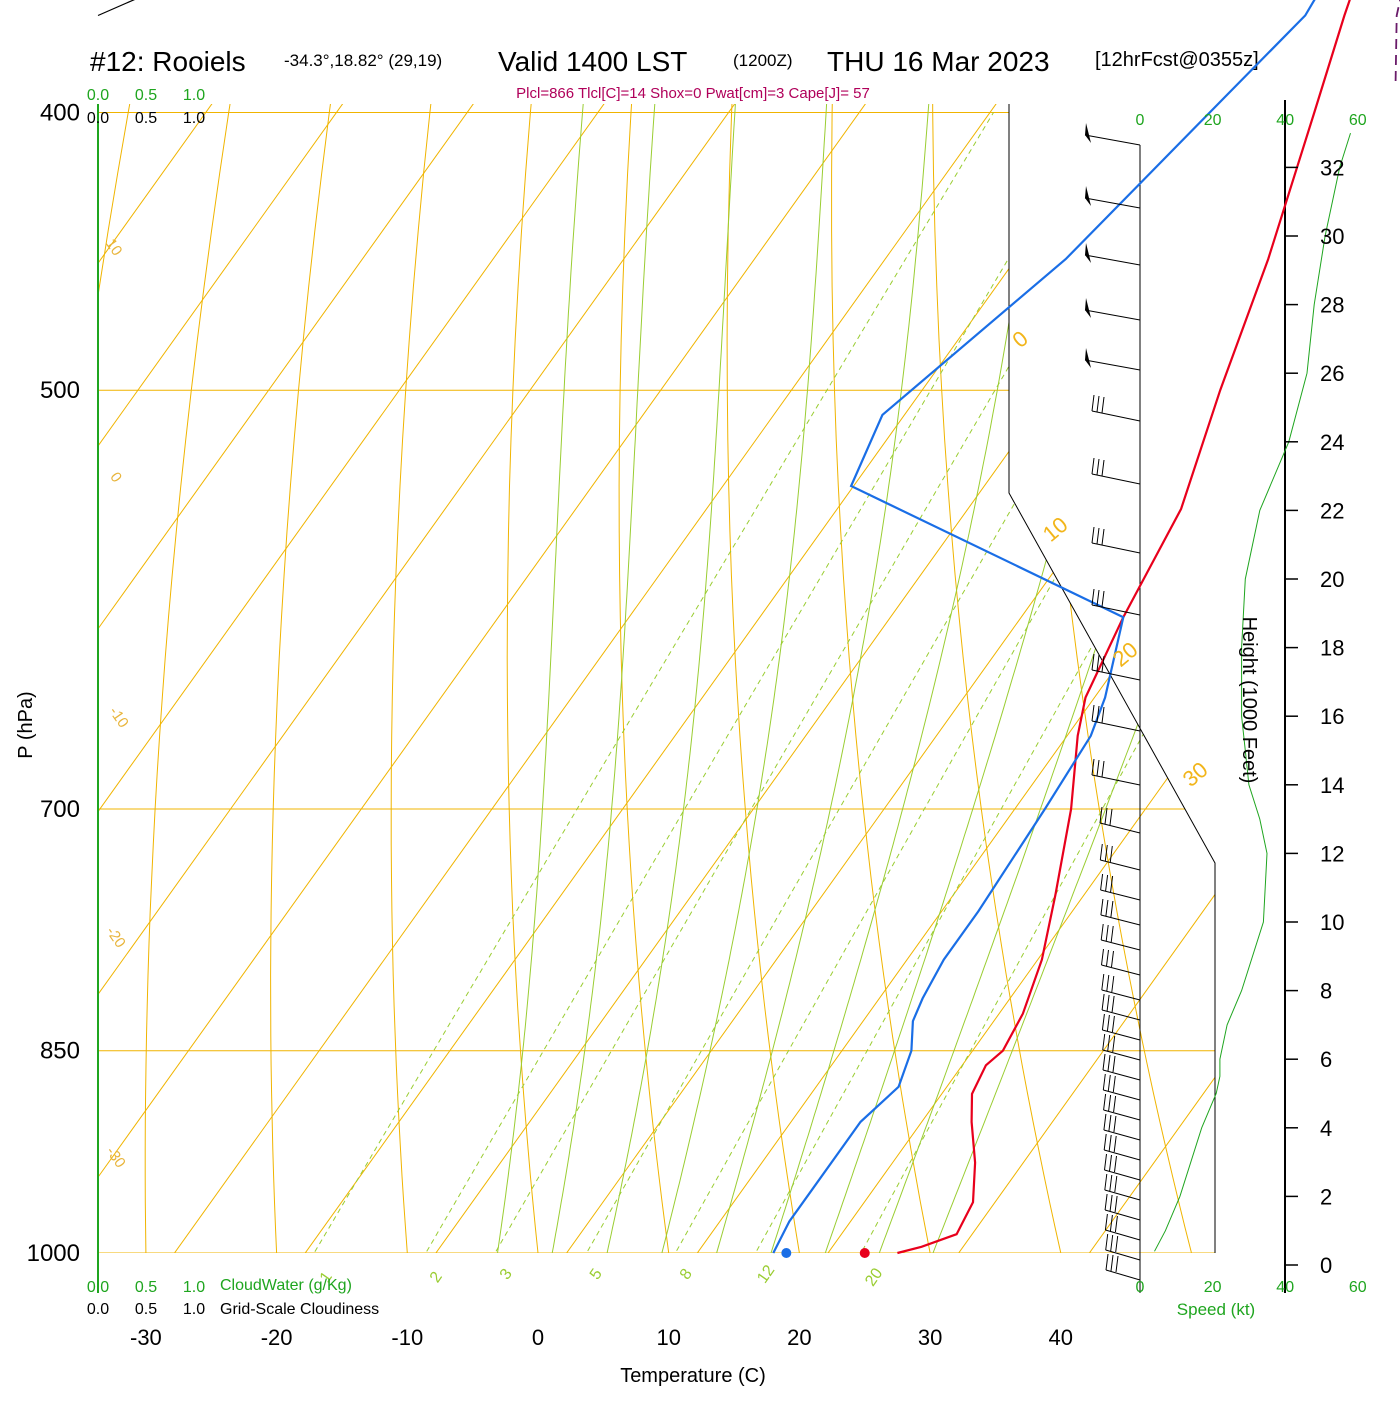 The width and height of the screenshot is (1400, 1405). What do you see at coordinates (116, 938) in the screenshot?
I see `isotherm-label-left: -20` at bounding box center [116, 938].